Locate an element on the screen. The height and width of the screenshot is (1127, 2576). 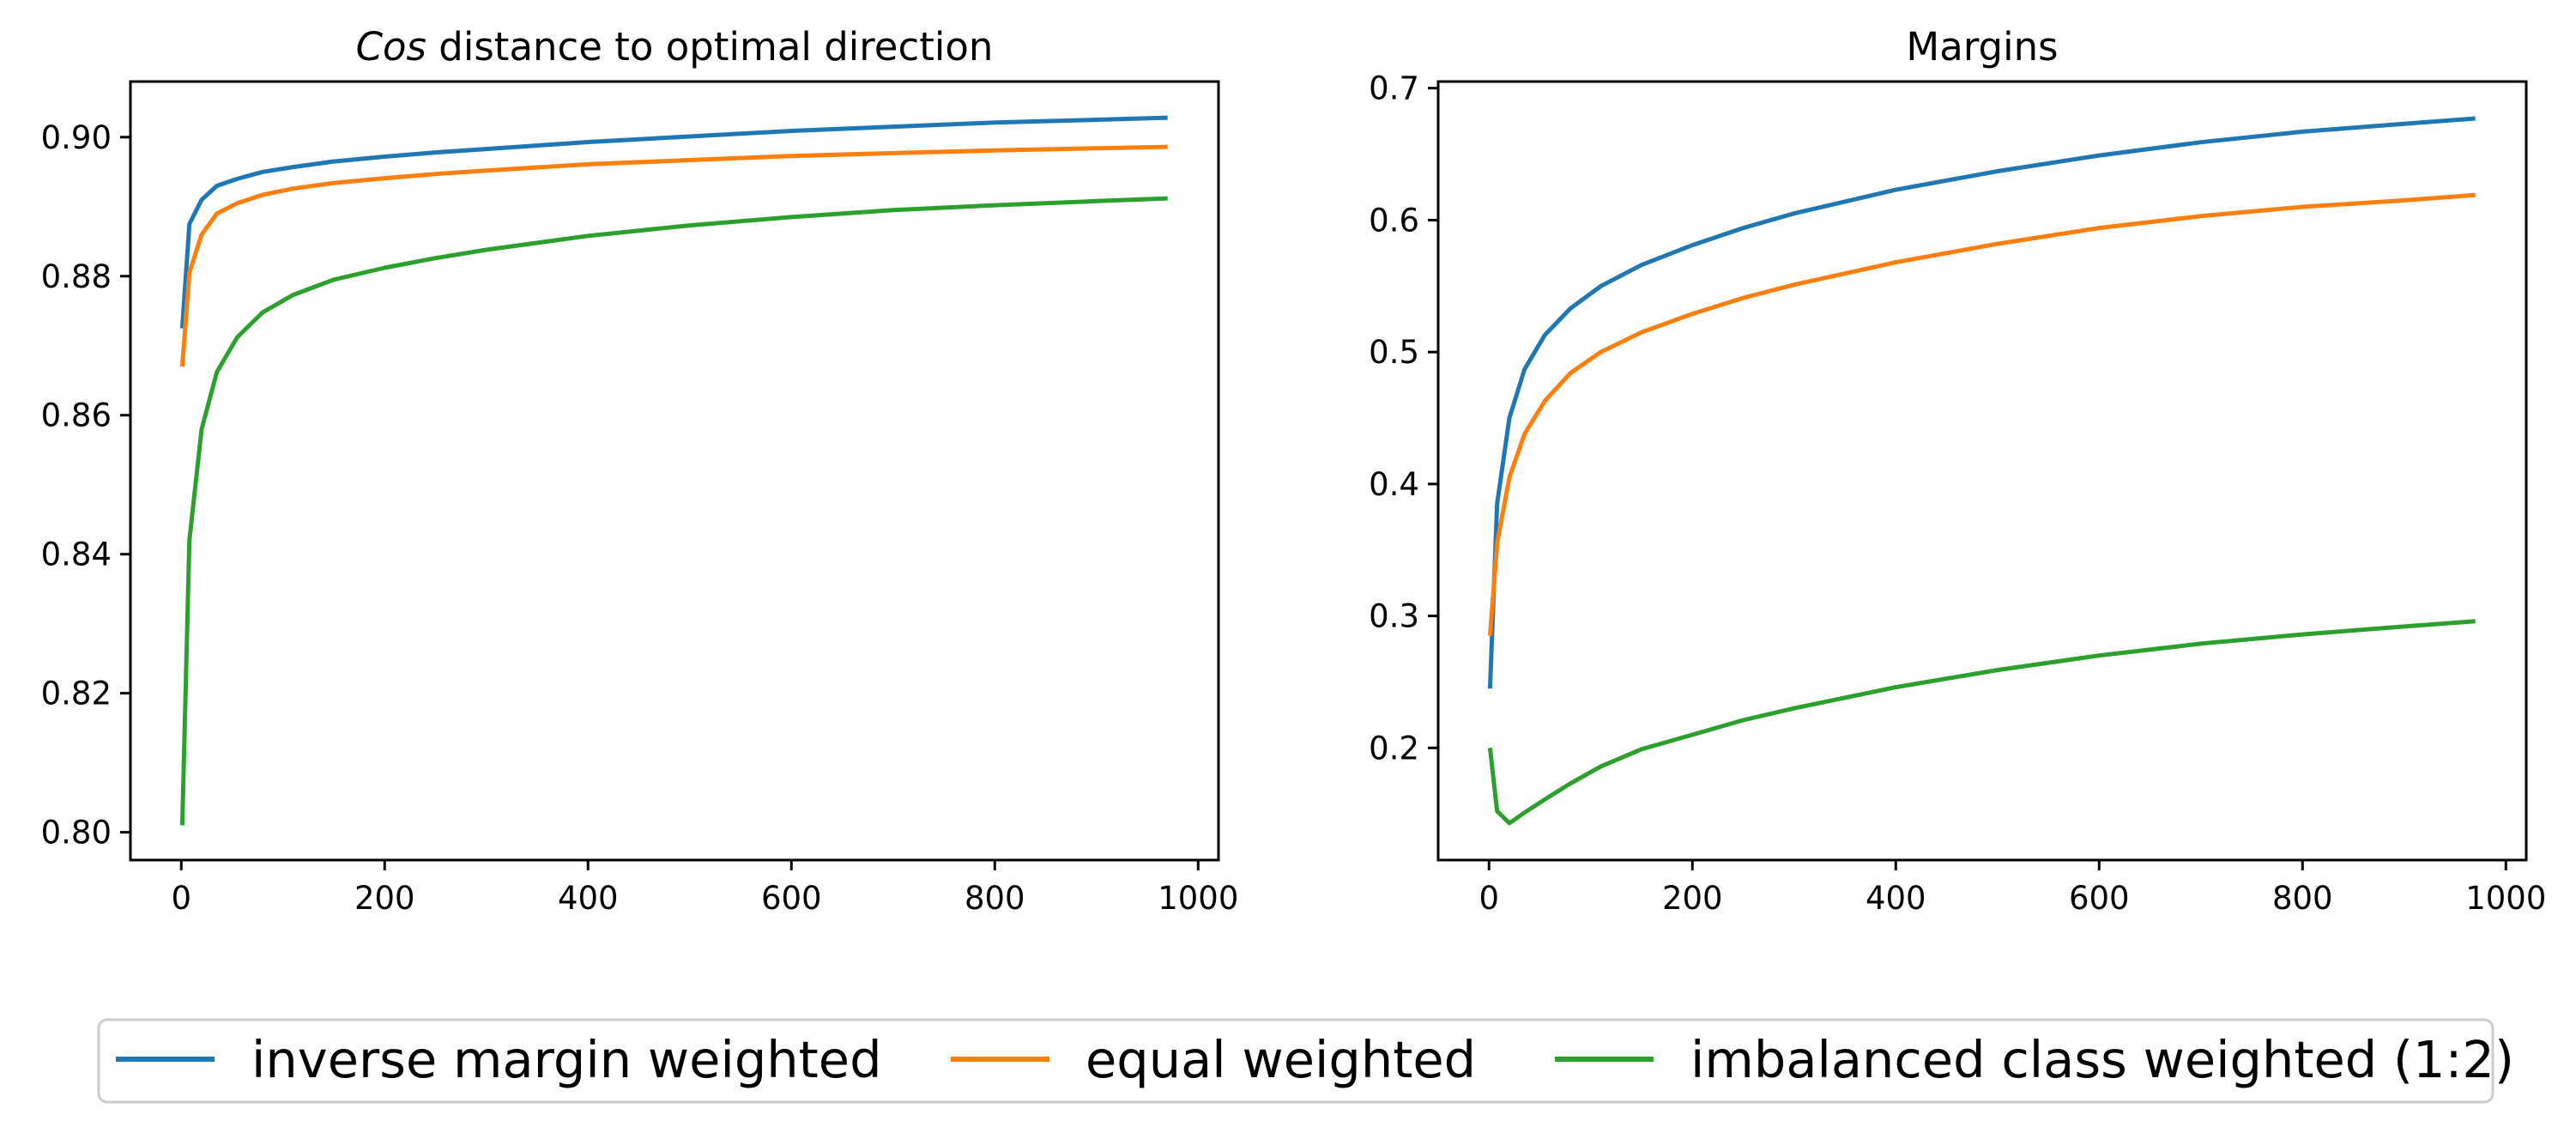
y-tick-label: 0.5 is located at coordinates (1394, 352).